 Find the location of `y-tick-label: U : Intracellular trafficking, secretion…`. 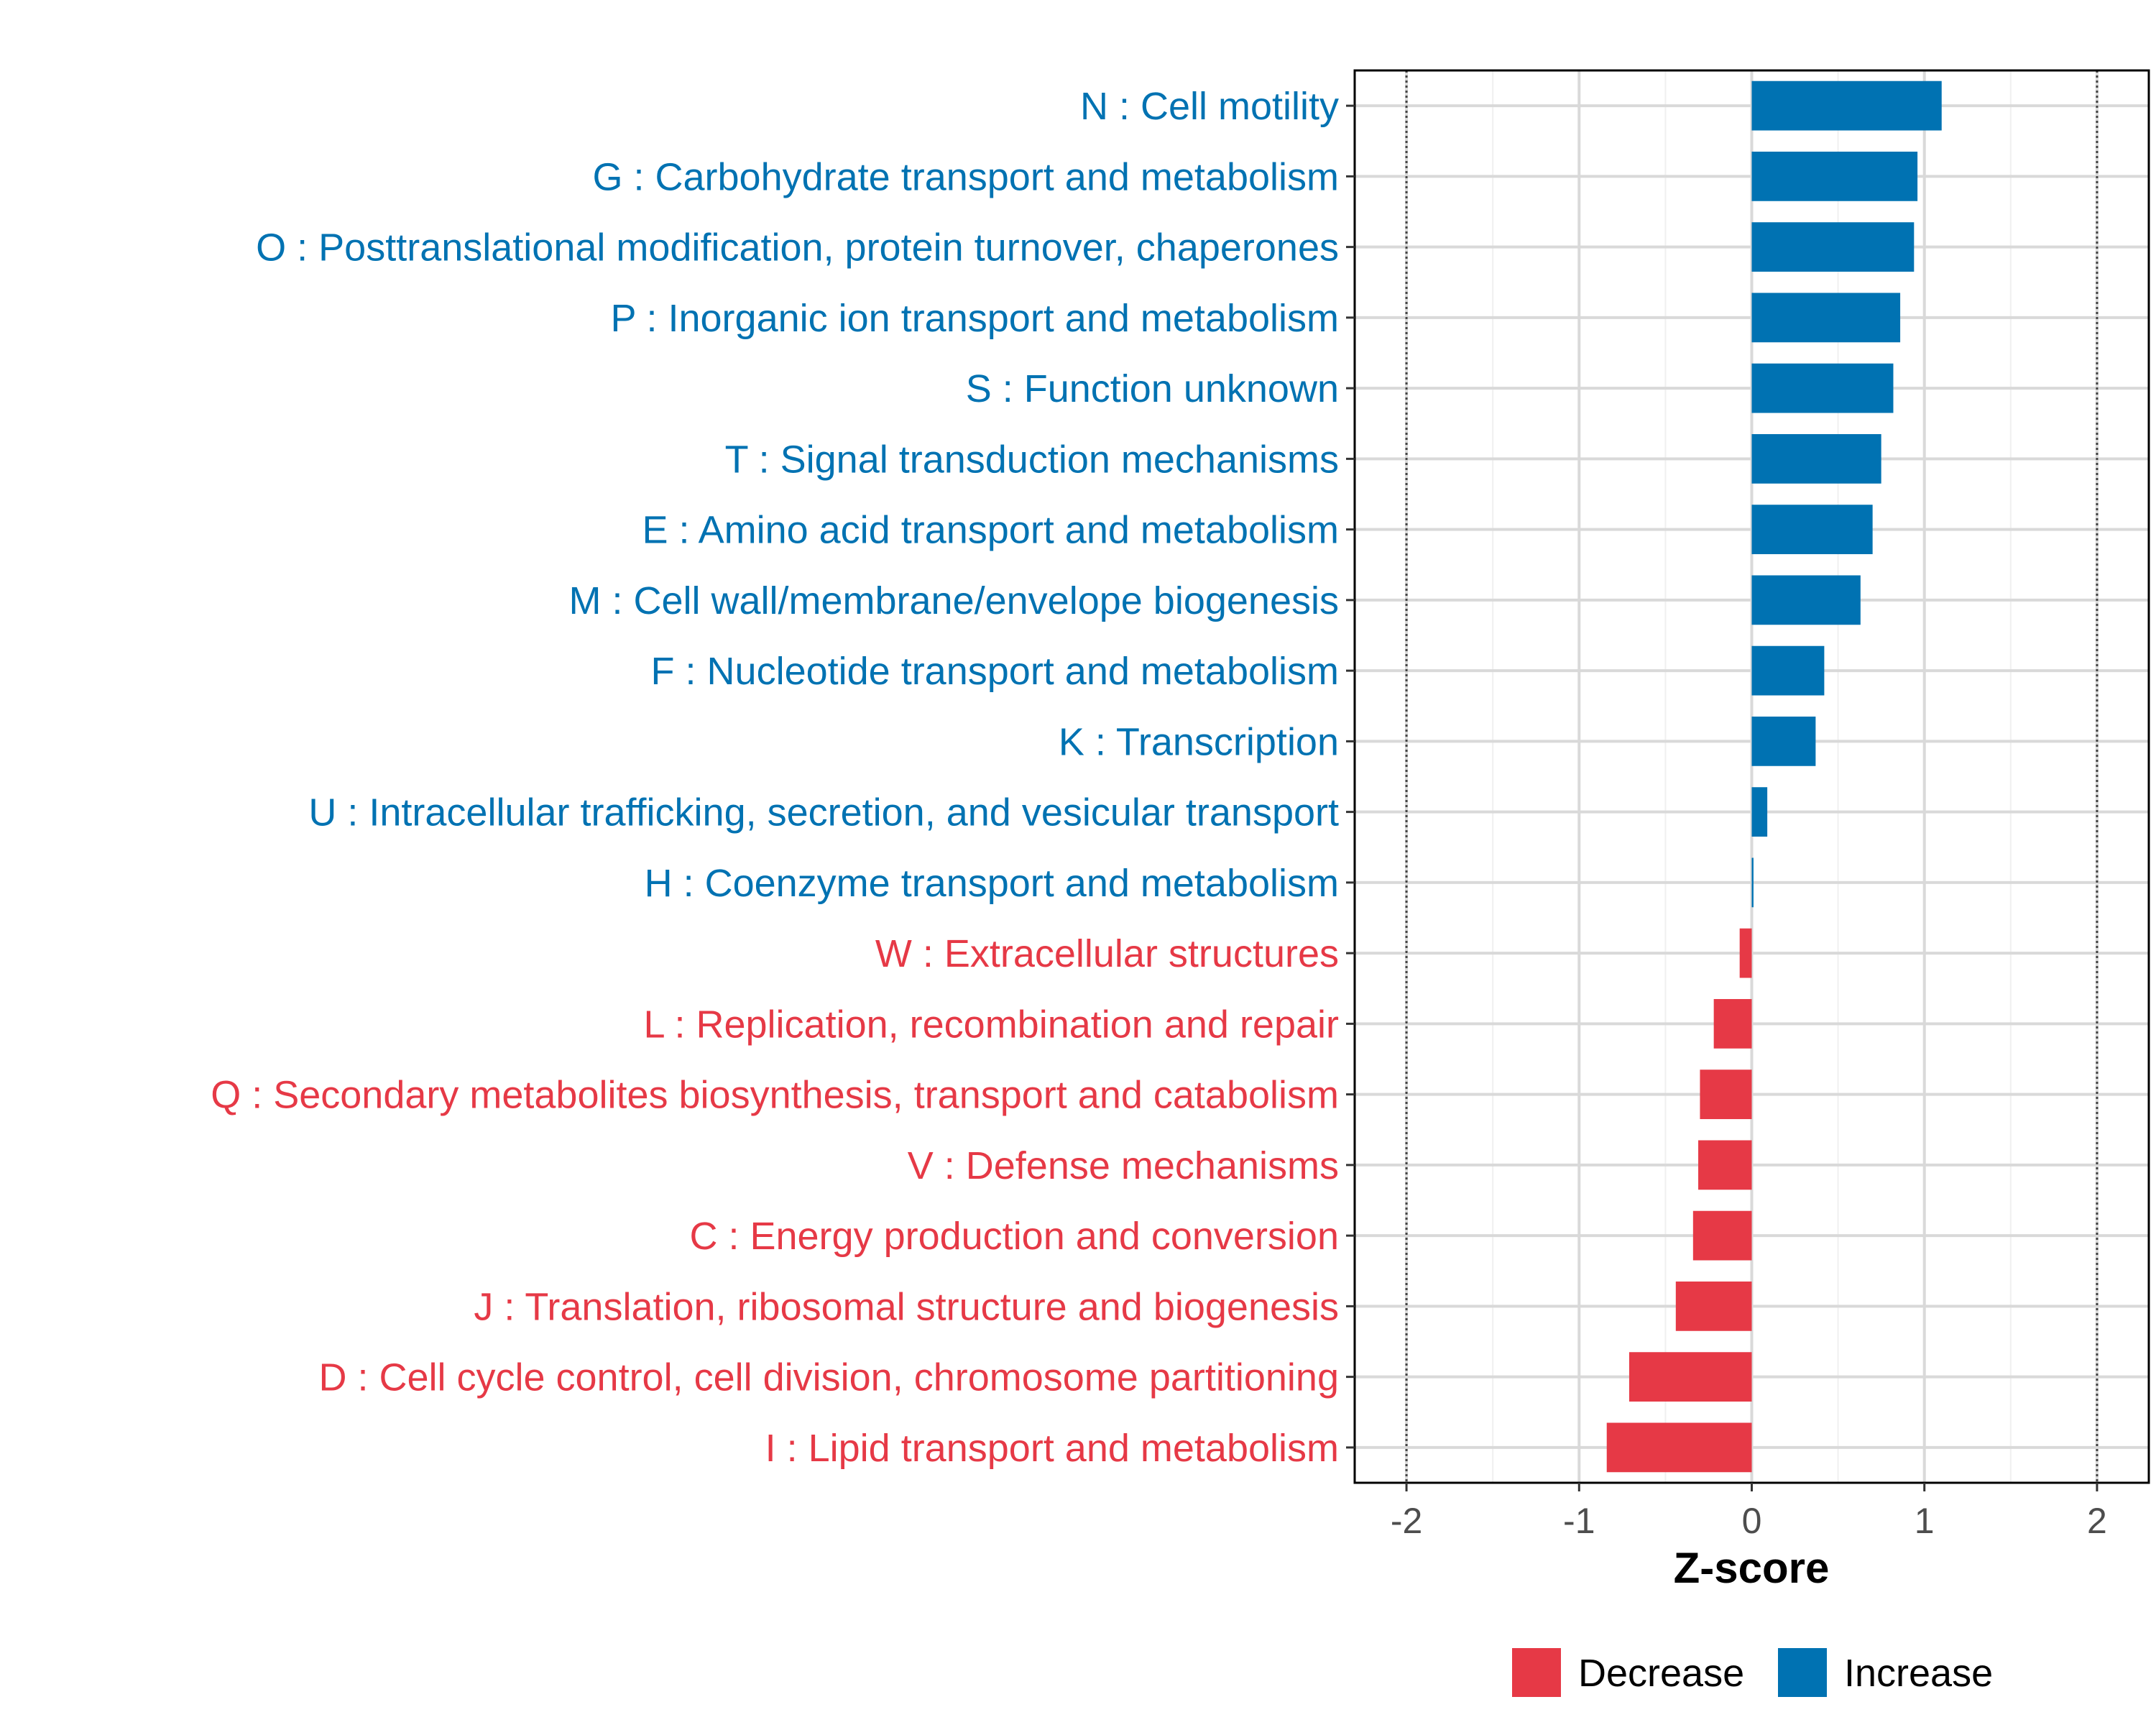

y-tick-label: U : Intracellular trafficking, secretion… is located at coordinates (824, 812).